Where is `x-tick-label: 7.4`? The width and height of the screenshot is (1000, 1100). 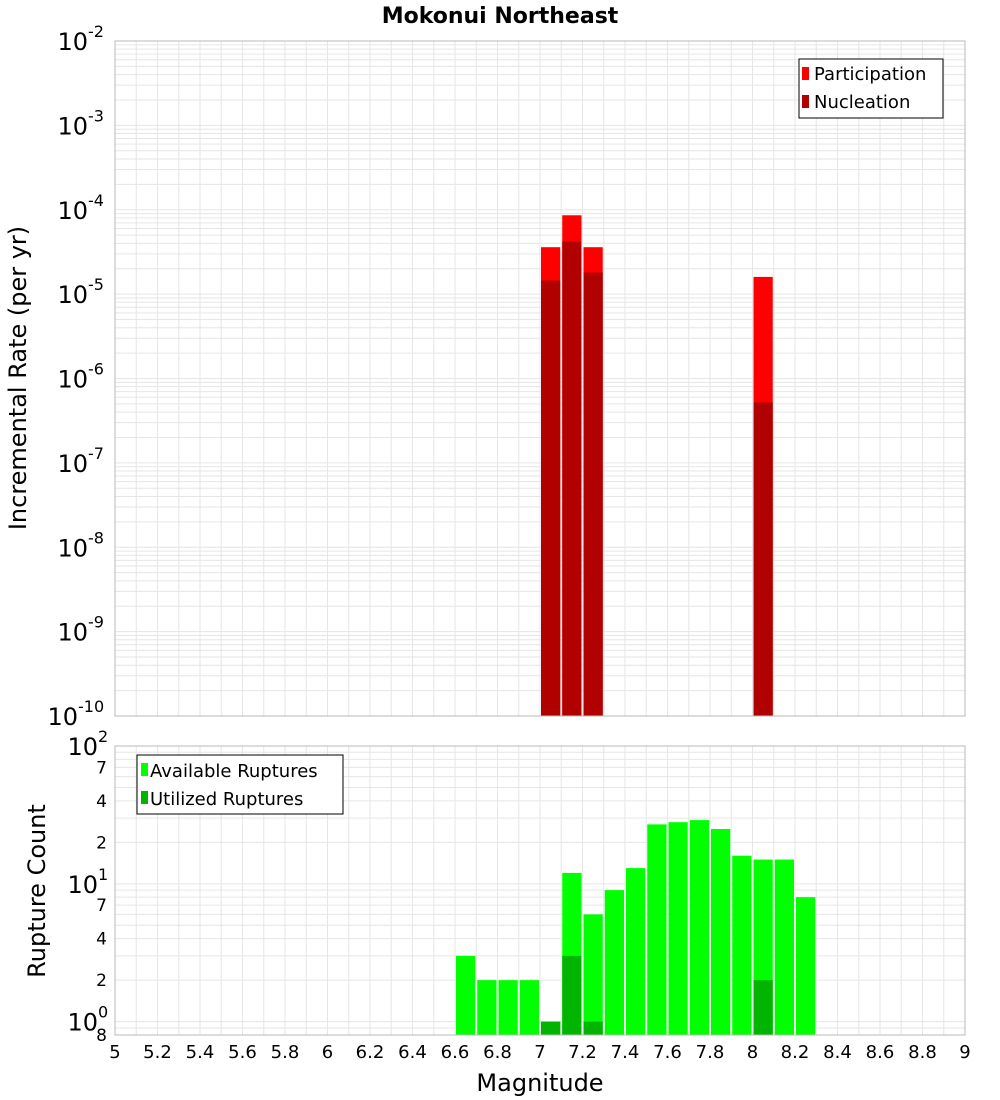 x-tick-label: 7.4 is located at coordinates (625, 1052).